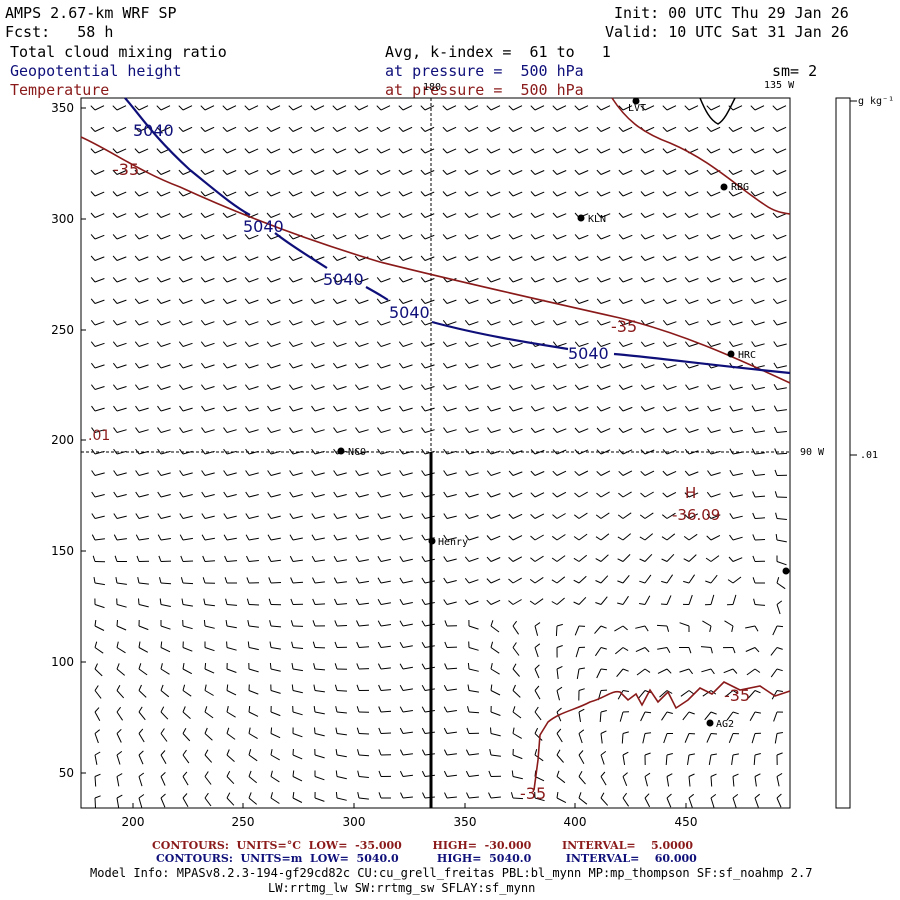  Describe the element at coordinates (341, 451) in the screenshot. I see `station-dot-nco` at that location.